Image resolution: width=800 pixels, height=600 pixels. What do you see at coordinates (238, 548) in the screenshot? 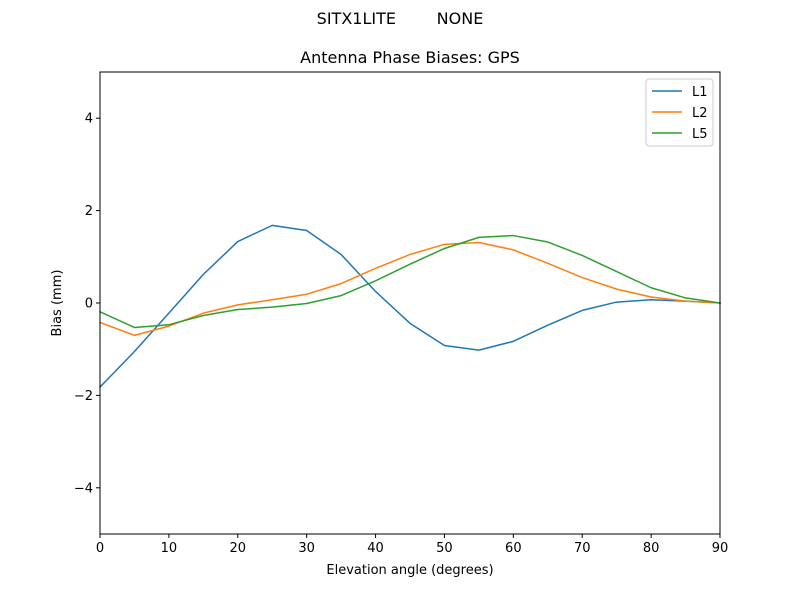
I see `x-tick-label: 20` at bounding box center [238, 548].